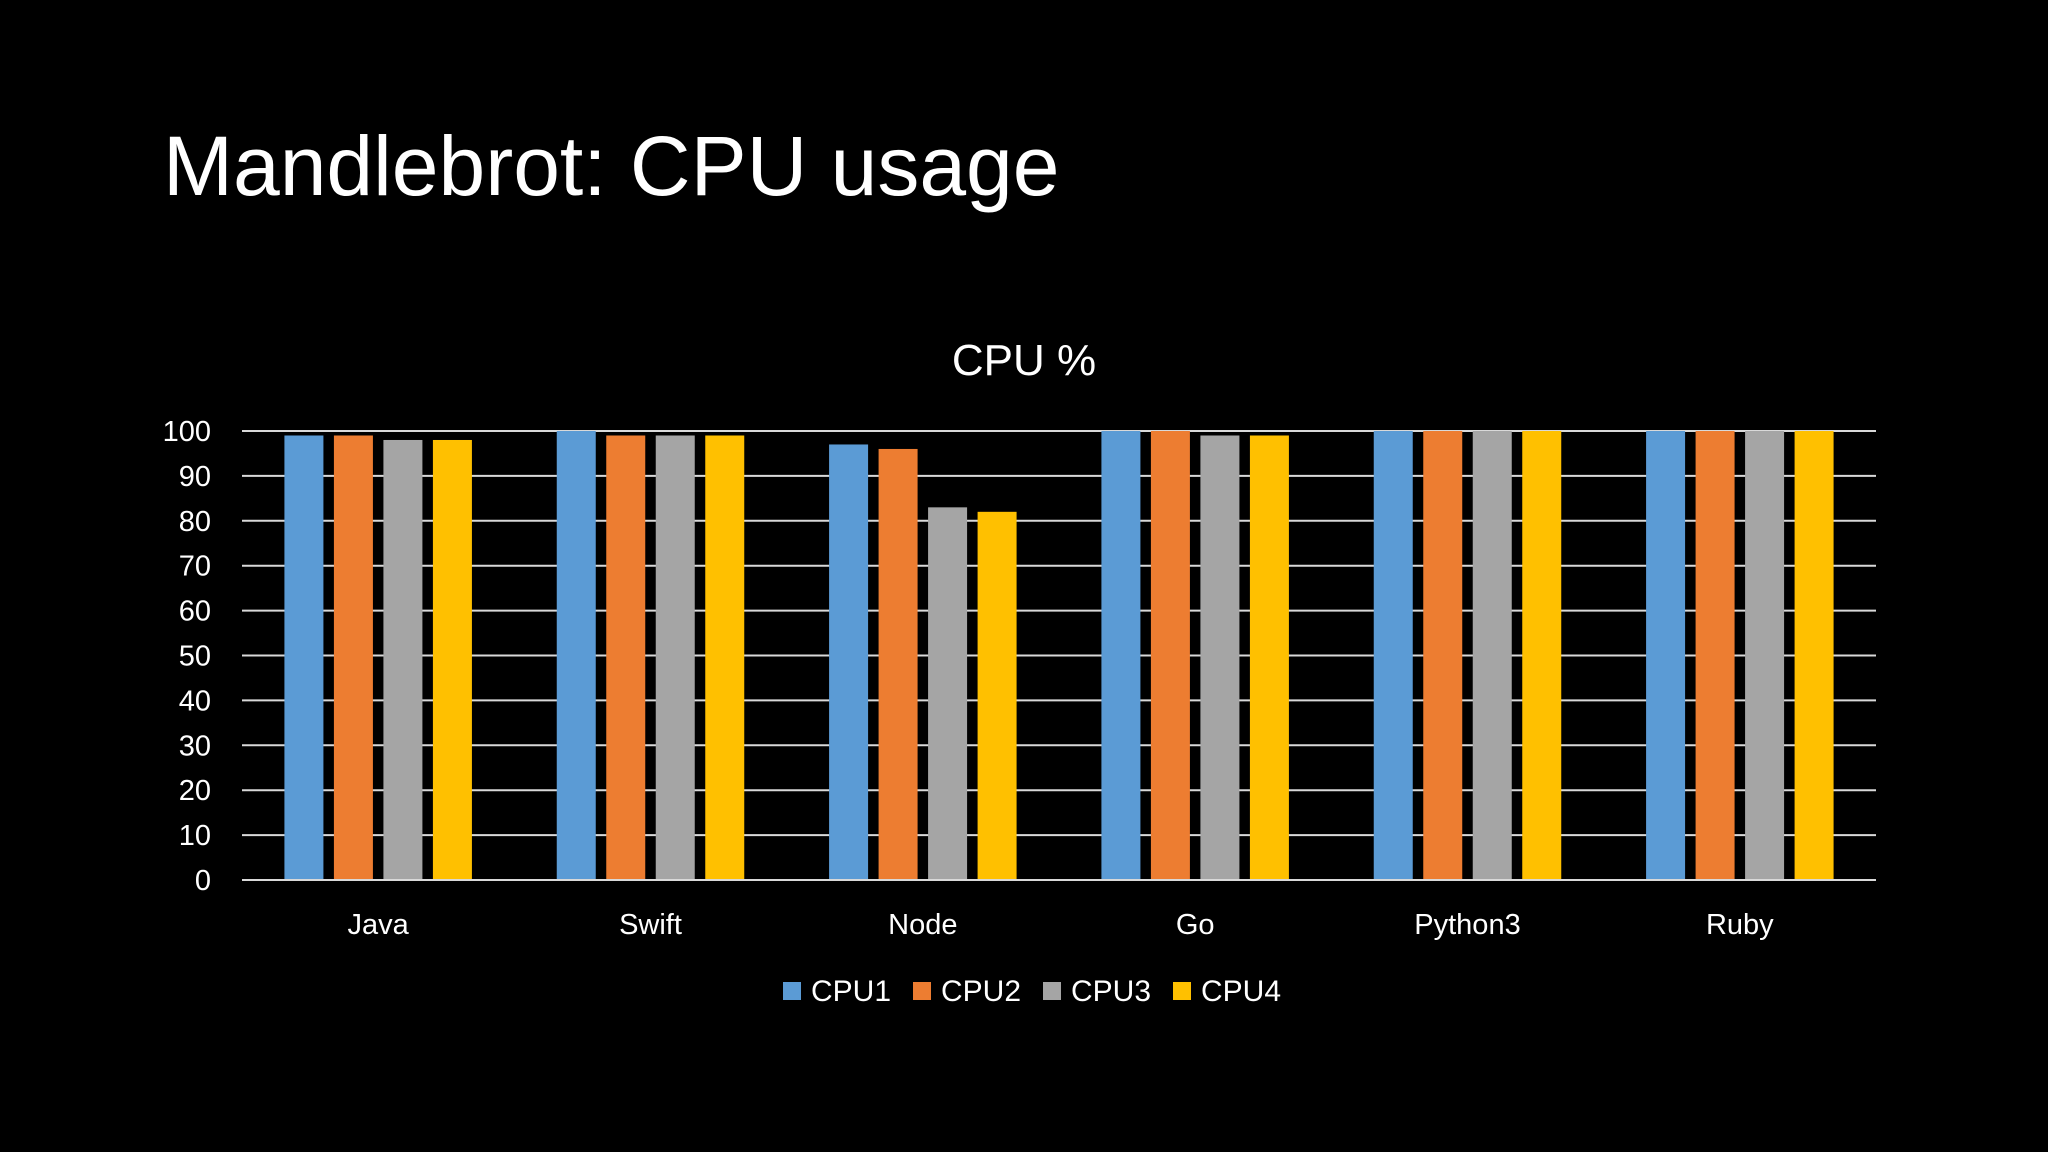 This screenshot has width=2048, height=1152. What do you see at coordinates (195, 522) in the screenshot?
I see `y-tick-label: 80` at bounding box center [195, 522].